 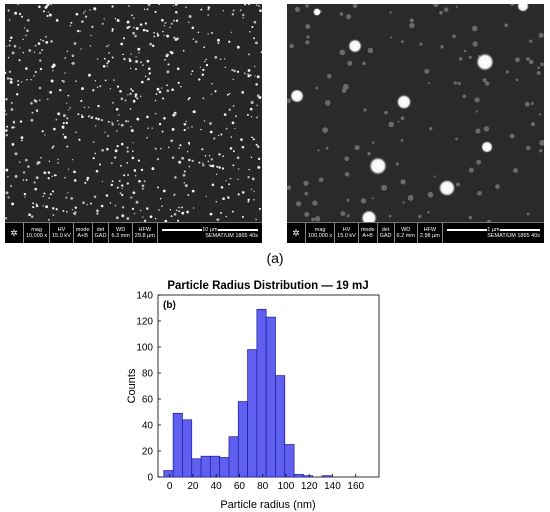 I want to click on y-tick-label: 0, so click(x=150, y=478).